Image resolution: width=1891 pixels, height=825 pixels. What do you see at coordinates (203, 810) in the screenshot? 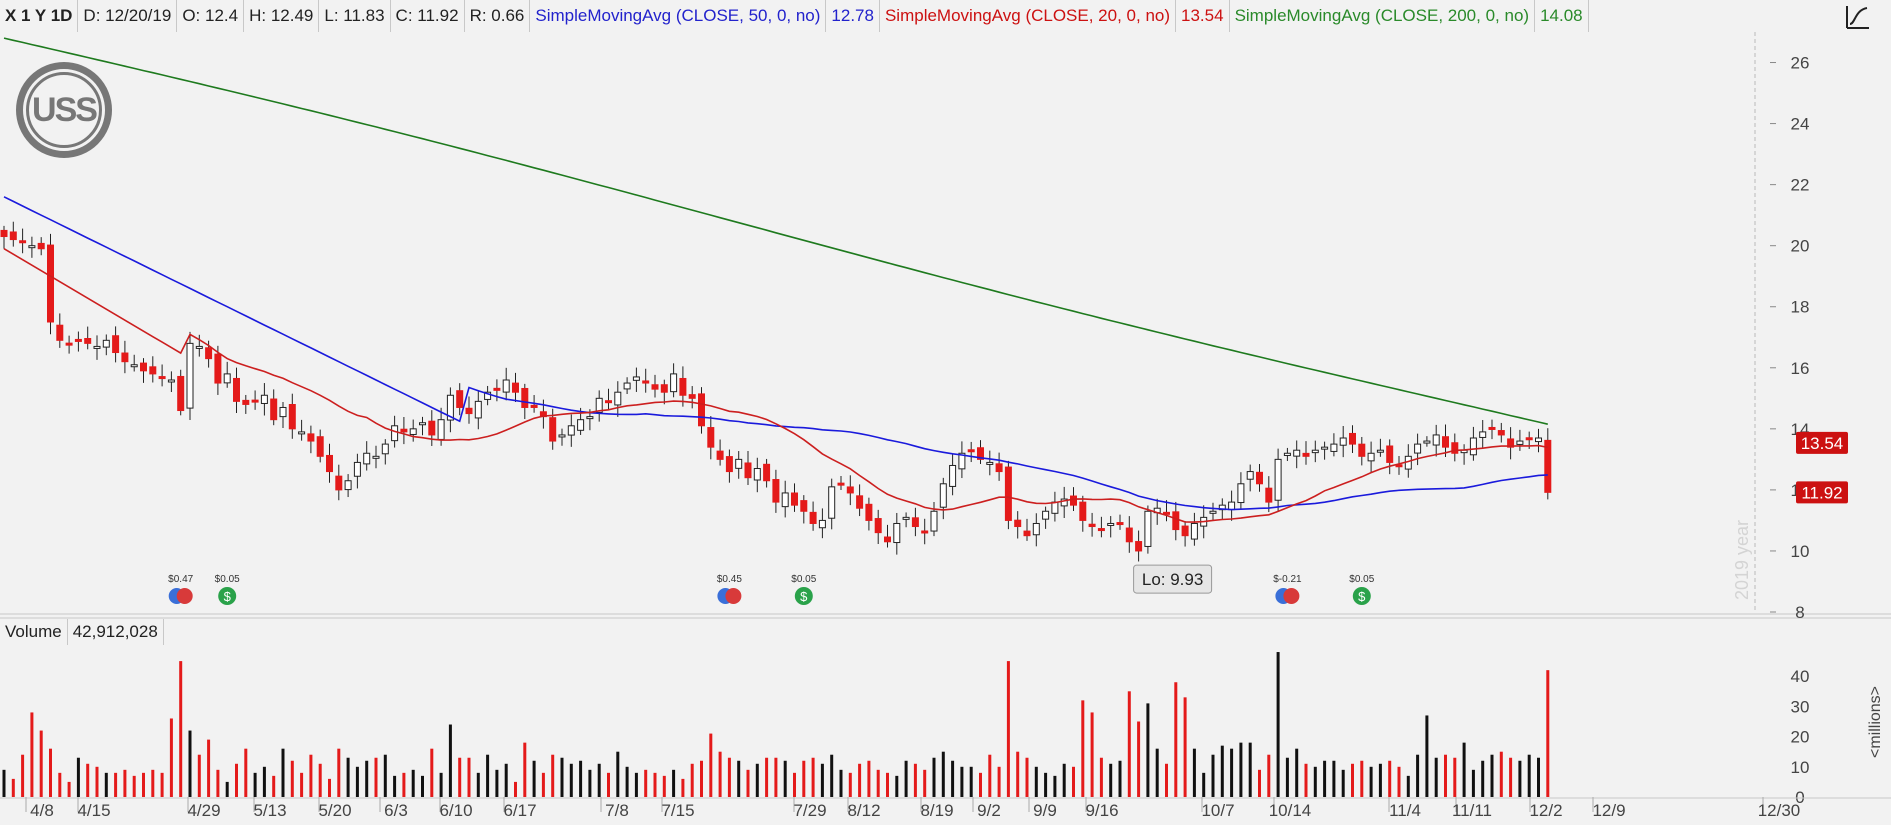
I see `x-tick-label: 4/29` at bounding box center [203, 810].